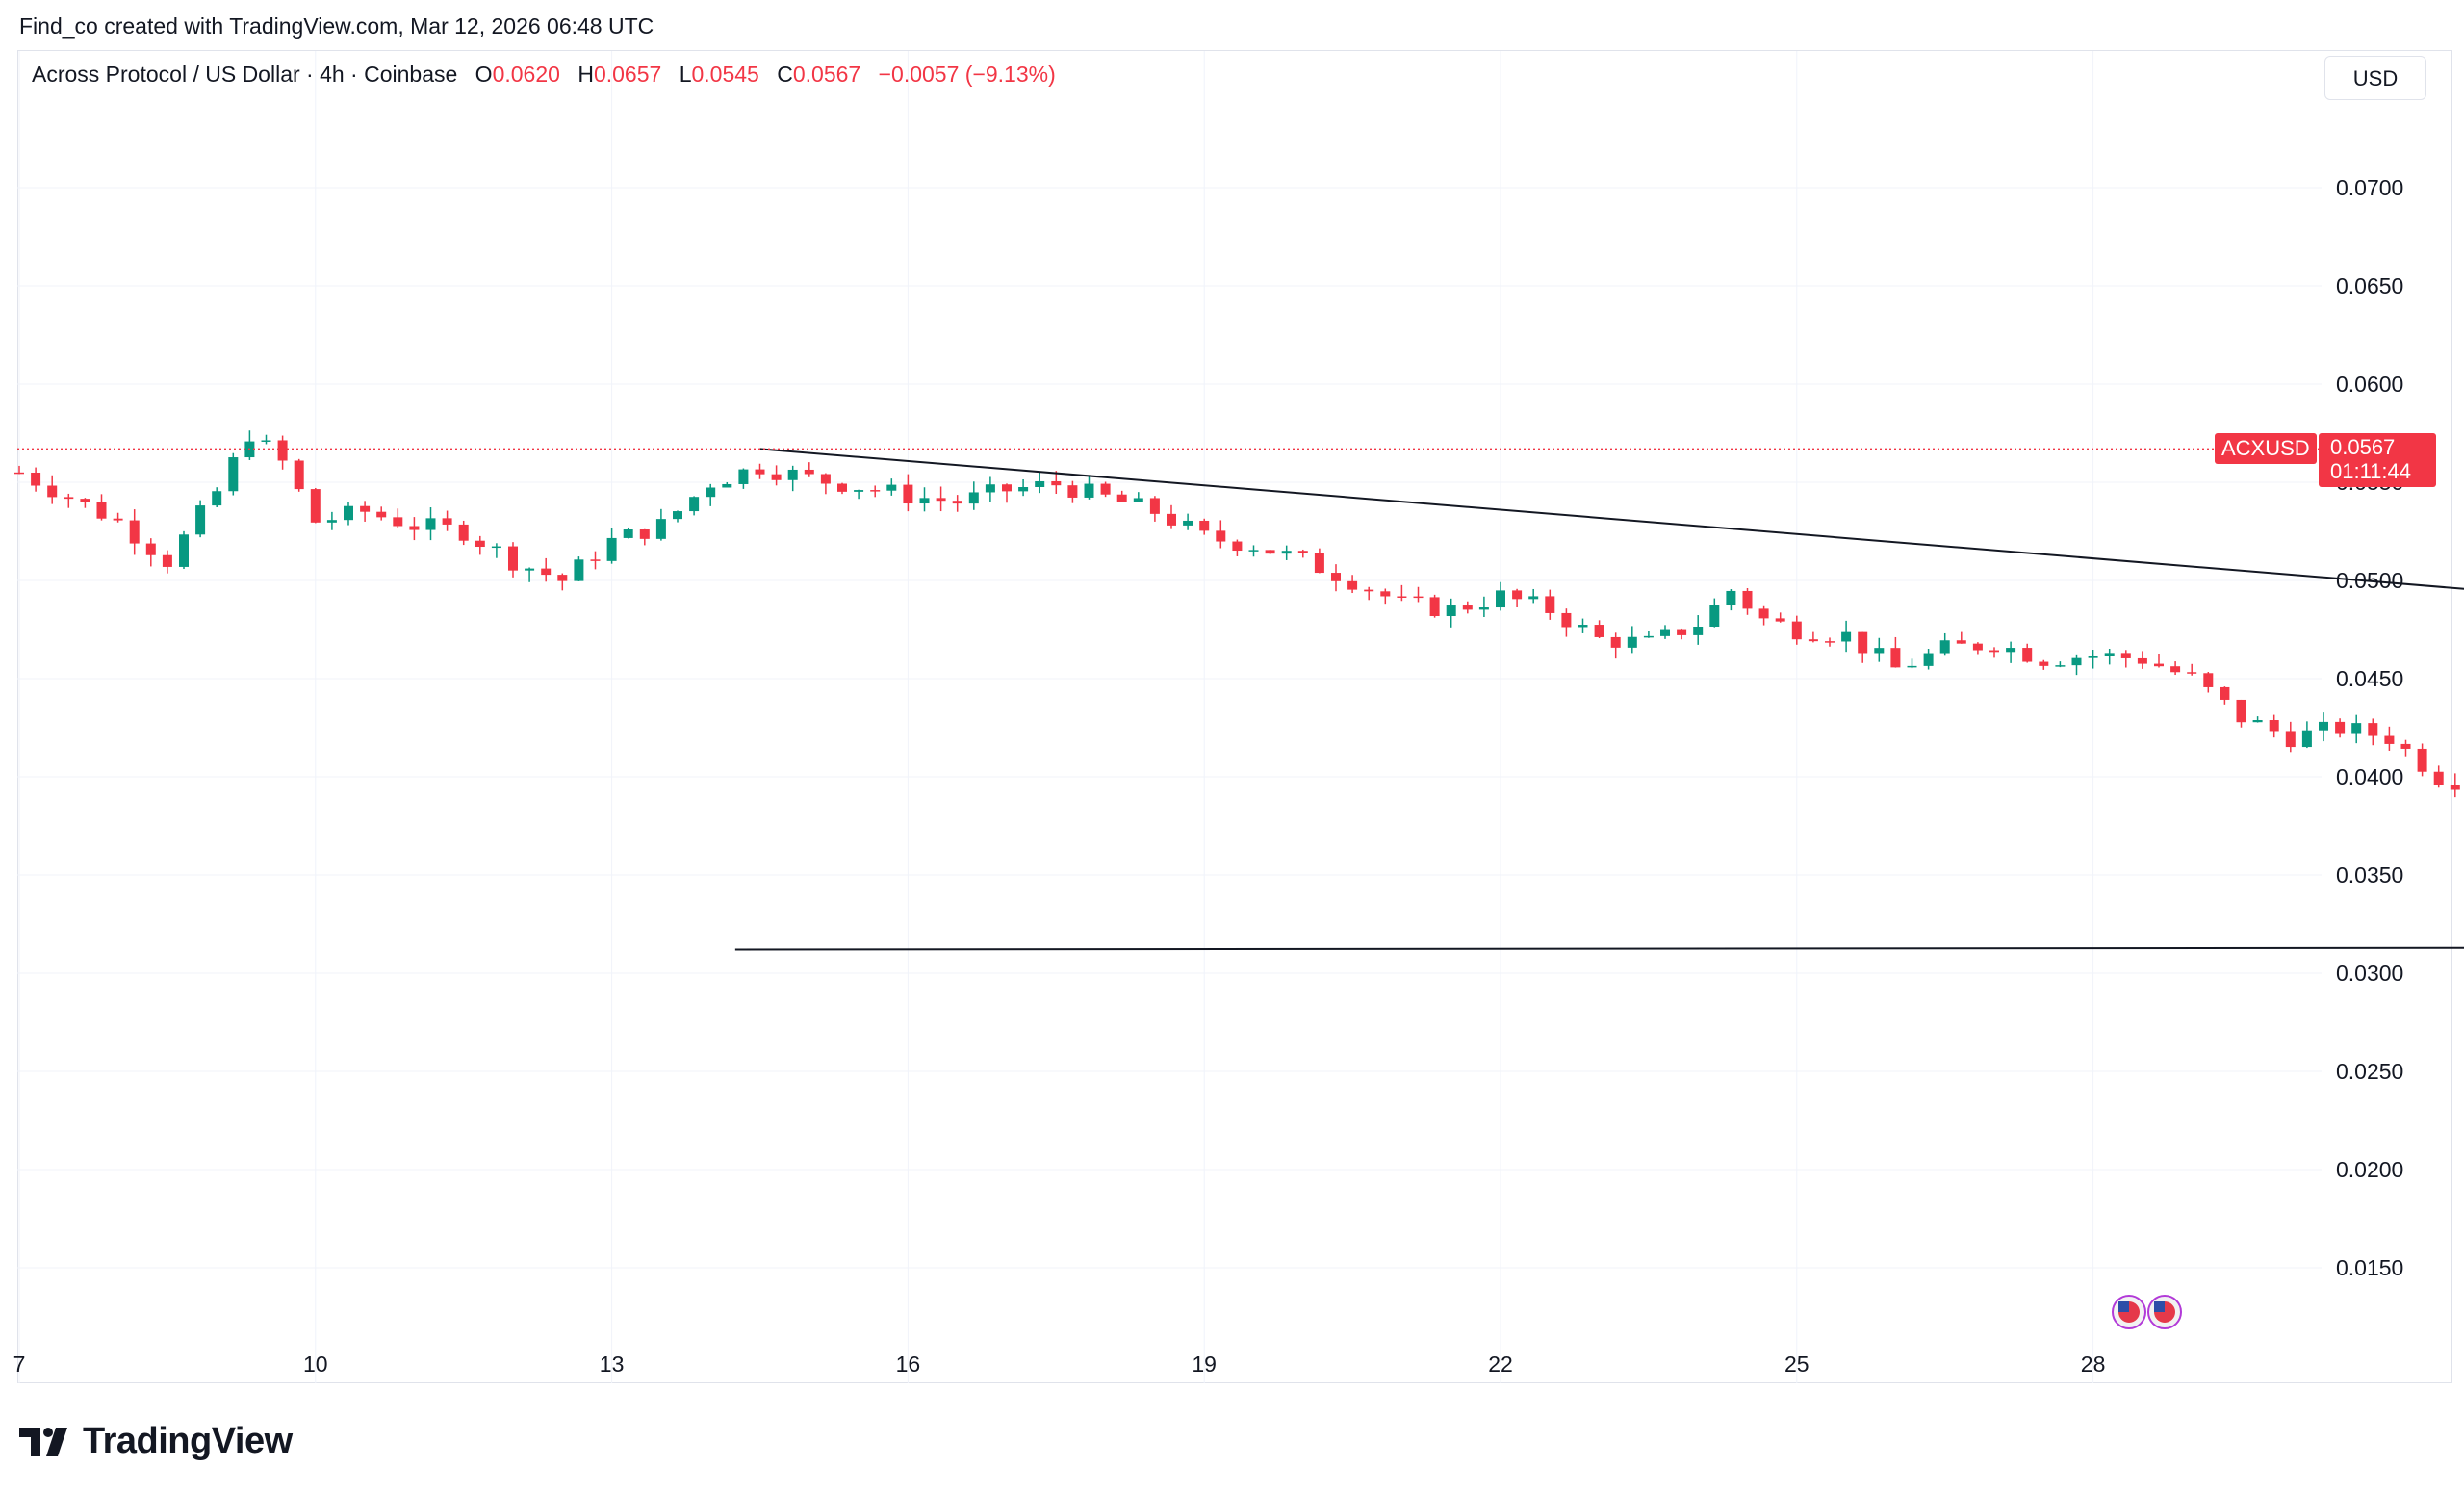 This screenshot has width=2464, height=1493. Describe the element at coordinates (2369, 776) in the screenshot. I see `price-axis-tick: 0.0400` at that location.